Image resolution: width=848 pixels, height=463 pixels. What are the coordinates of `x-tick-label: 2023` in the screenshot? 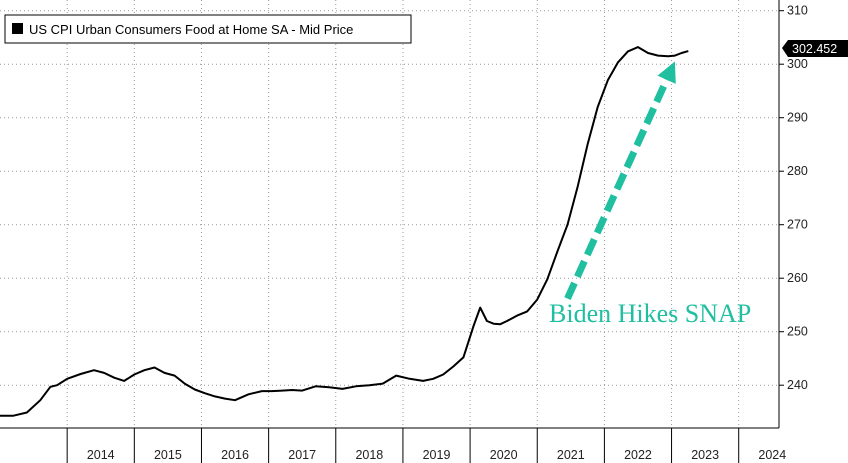 It's located at (705, 455).